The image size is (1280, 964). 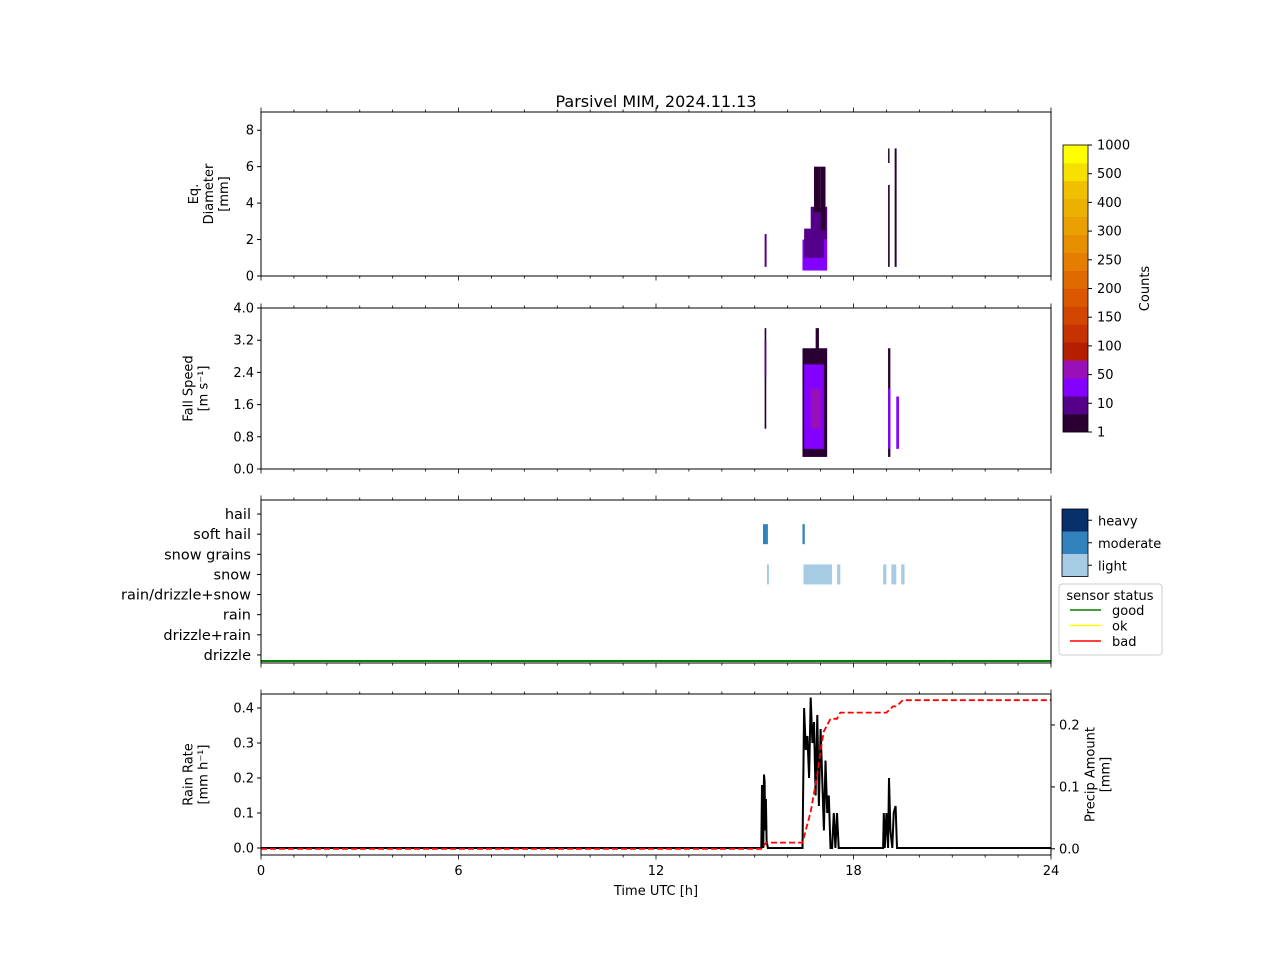 What do you see at coordinates (189, 388) in the screenshot?
I see `y-axis-label: Fall Speed` at bounding box center [189, 388].